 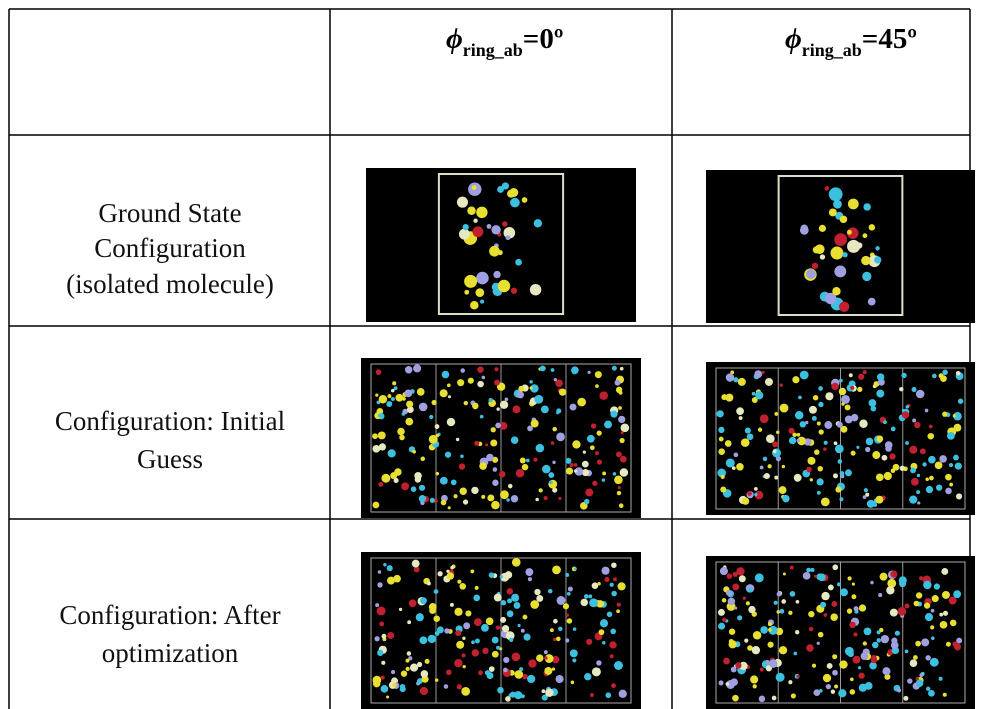 I want to click on cell-frame, so click(x=840, y=438).